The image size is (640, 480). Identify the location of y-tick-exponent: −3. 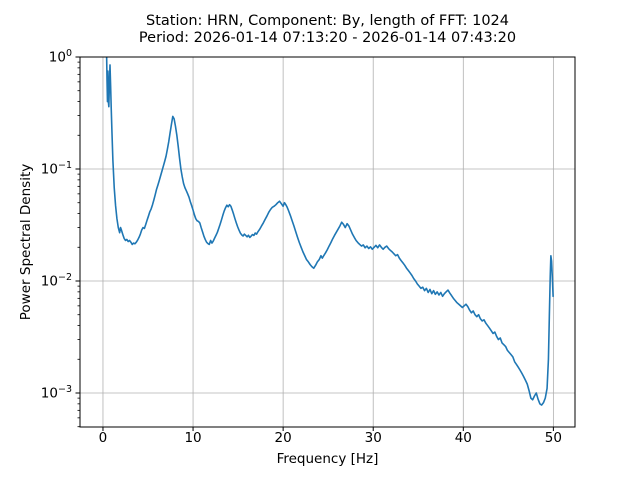
(65, 389).